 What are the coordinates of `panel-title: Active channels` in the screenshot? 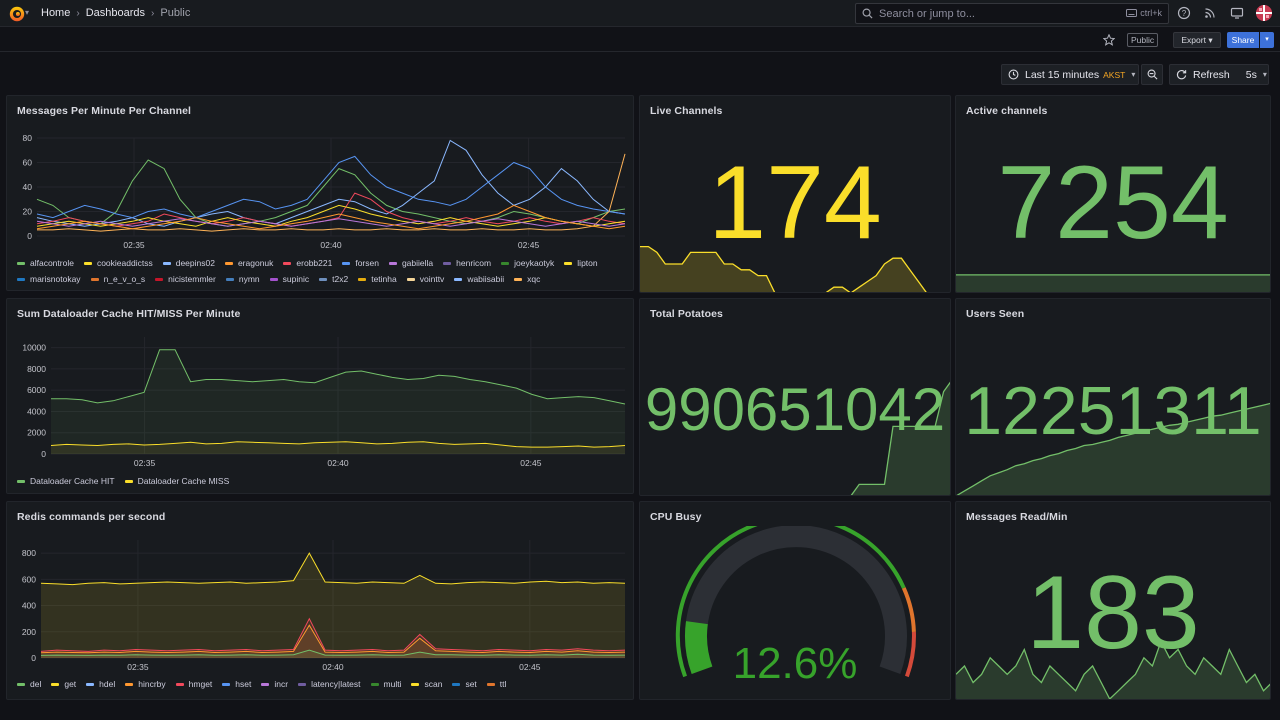 It's located at (1007, 111).